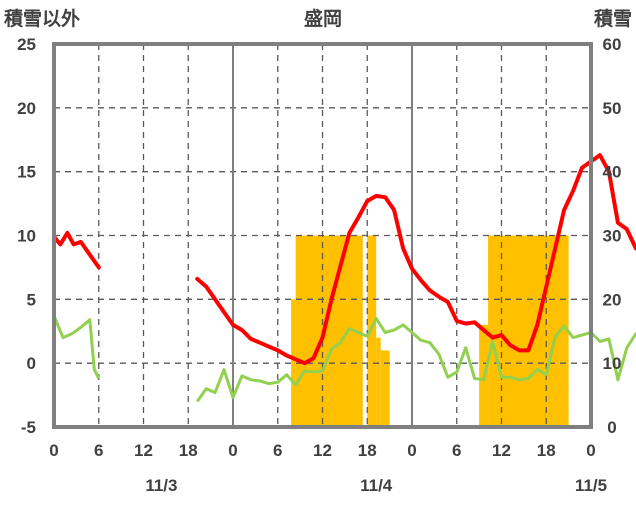 The width and height of the screenshot is (636, 506). I want to click on right-y-tick-label: 0, so click(611, 427).